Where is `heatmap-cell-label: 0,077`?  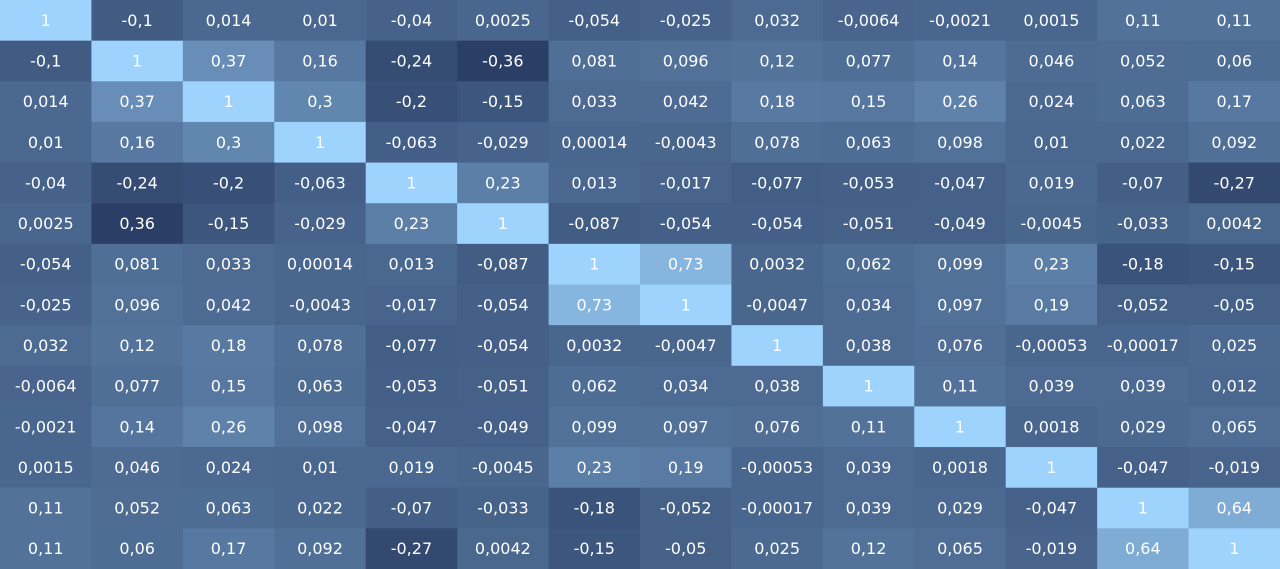 heatmap-cell-label: 0,077 is located at coordinates (137, 386).